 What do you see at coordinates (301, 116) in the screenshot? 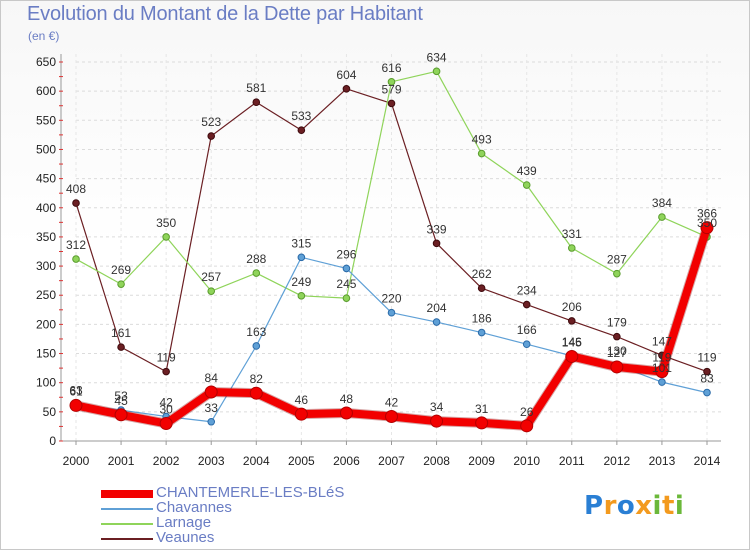
I see `data-label: 533` at bounding box center [301, 116].